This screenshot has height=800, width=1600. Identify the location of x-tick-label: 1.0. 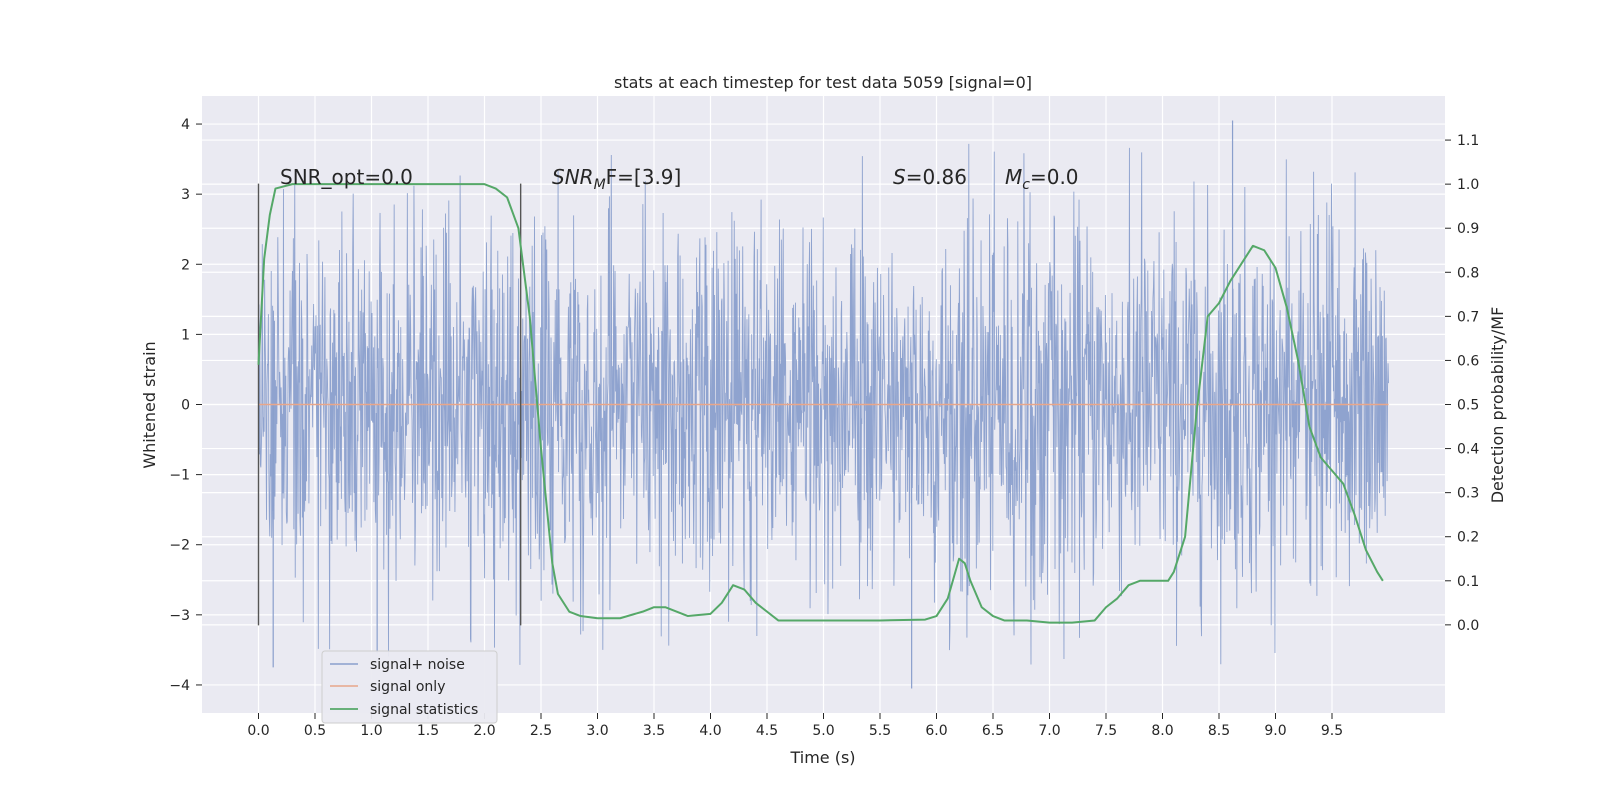
(371, 731).